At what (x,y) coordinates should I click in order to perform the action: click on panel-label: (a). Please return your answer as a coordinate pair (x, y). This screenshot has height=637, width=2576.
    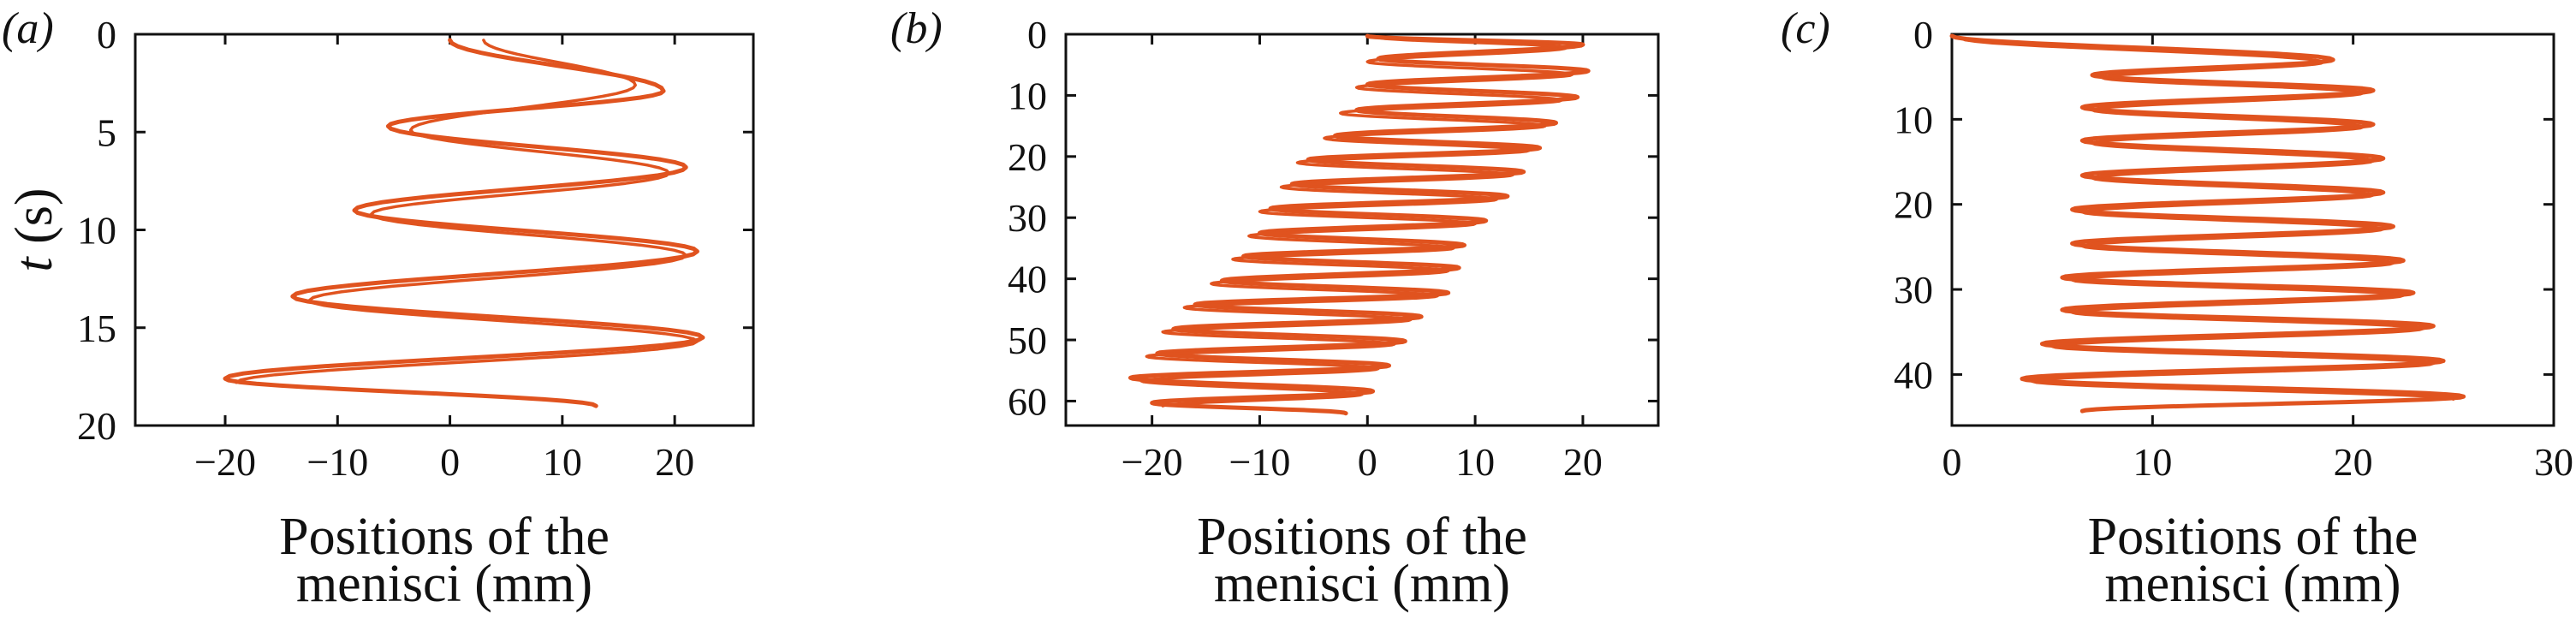
    Looking at the image, I should click on (28, 29).